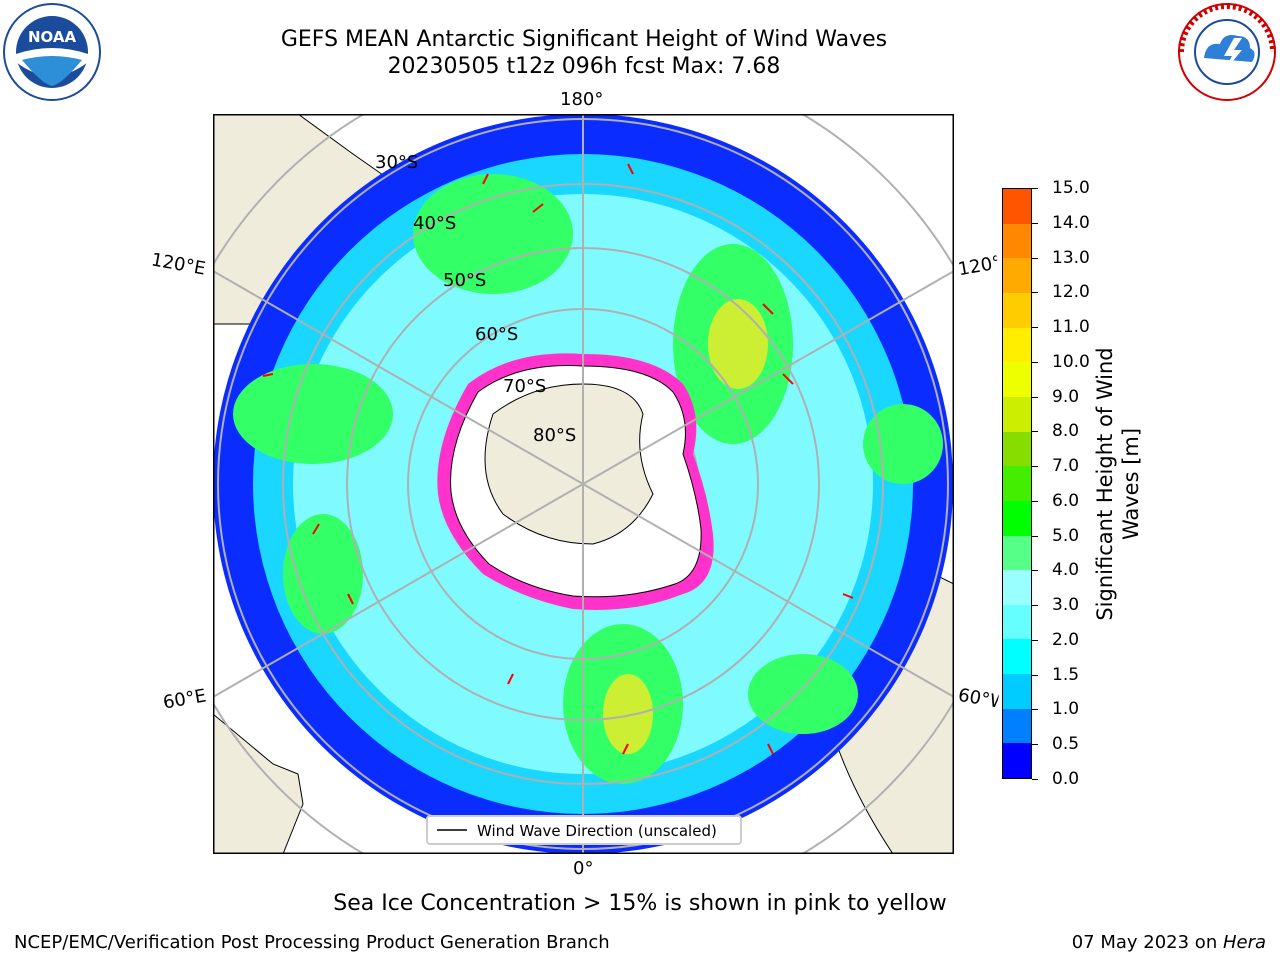 This screenshot has width=1280, height=960. What do you see at coordinates (396, 162) in the screenshot?
I see `lat-label: 30°S` at bounding box center [396, 162].